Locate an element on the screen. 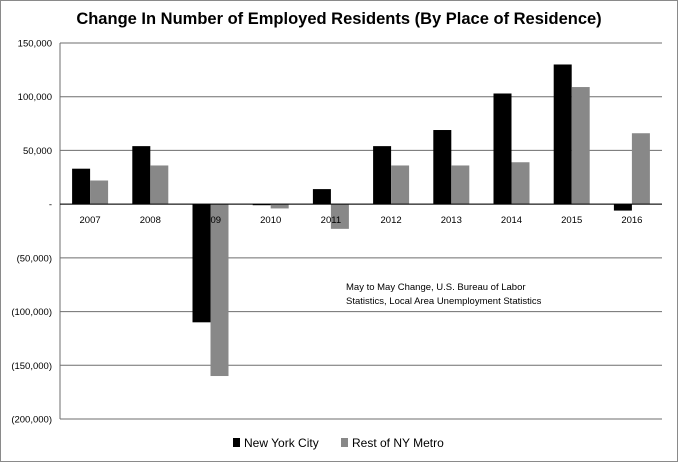 Image resolution: width=678 pixels, height=462 pixels. x-tick-label: 2010 is located at coordinates (270, 220).